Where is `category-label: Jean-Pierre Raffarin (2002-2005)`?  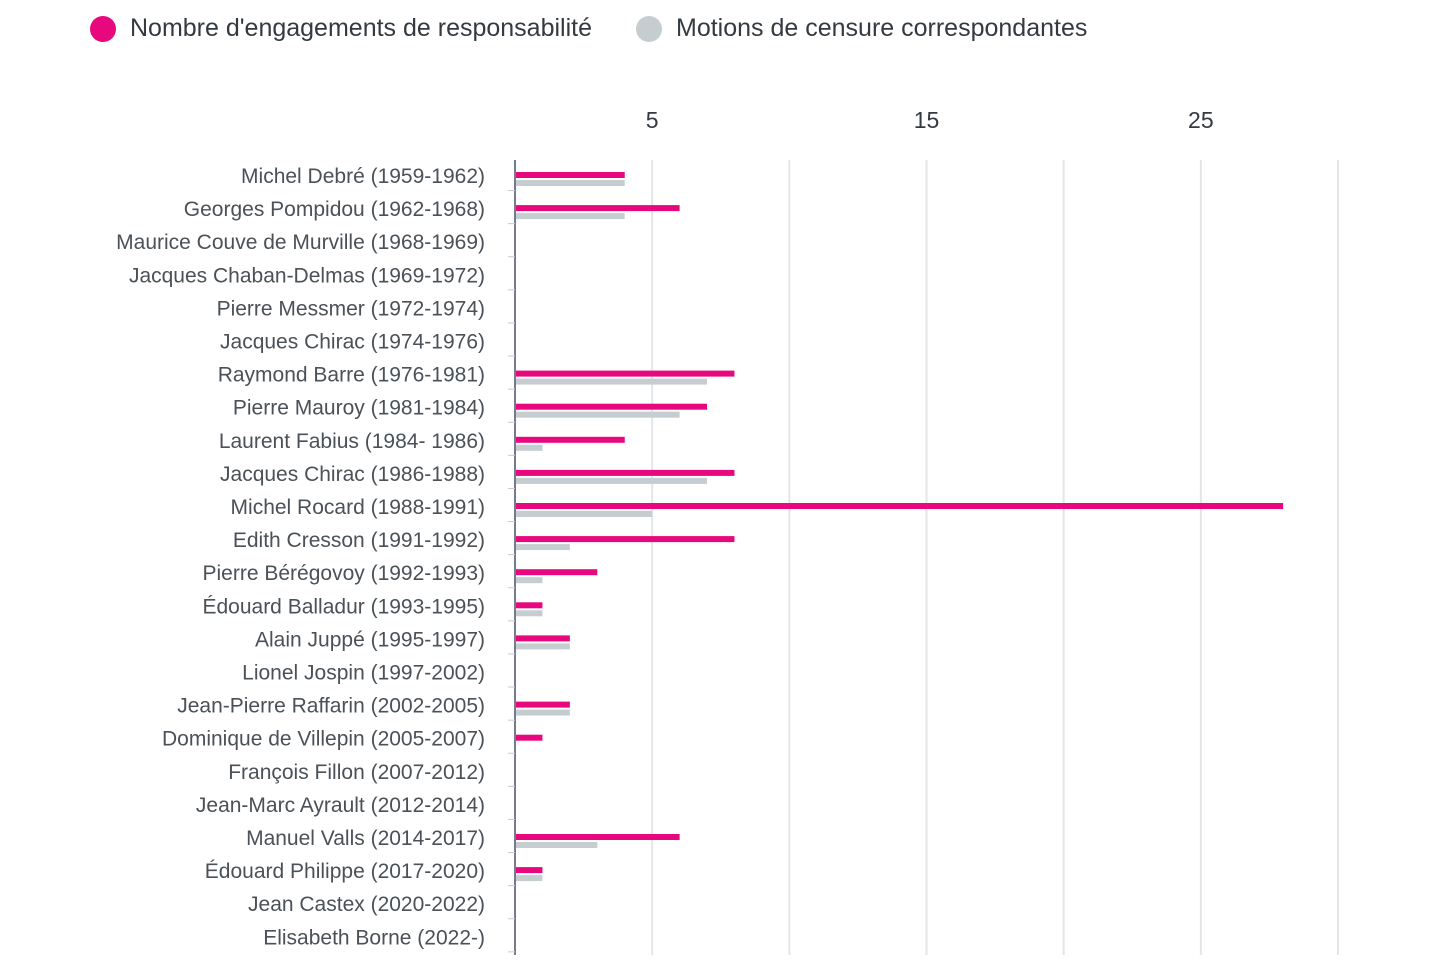 category-label: Jean-Pierre Raffarin (2002-2005) is located at coordinates (331, 706).